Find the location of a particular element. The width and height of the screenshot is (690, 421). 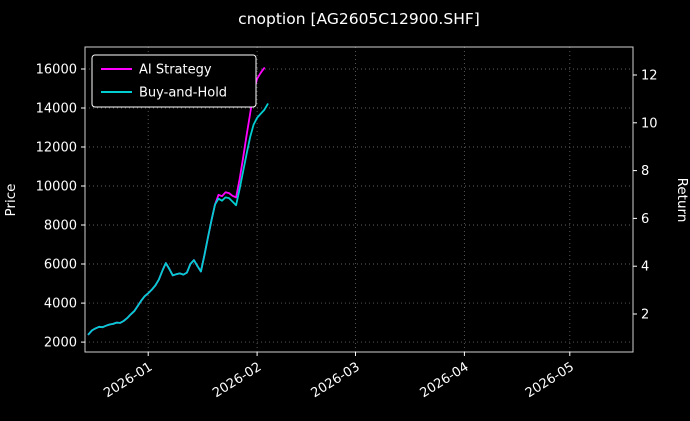

svg-text: 14000 is located at coordinates (56, 109).